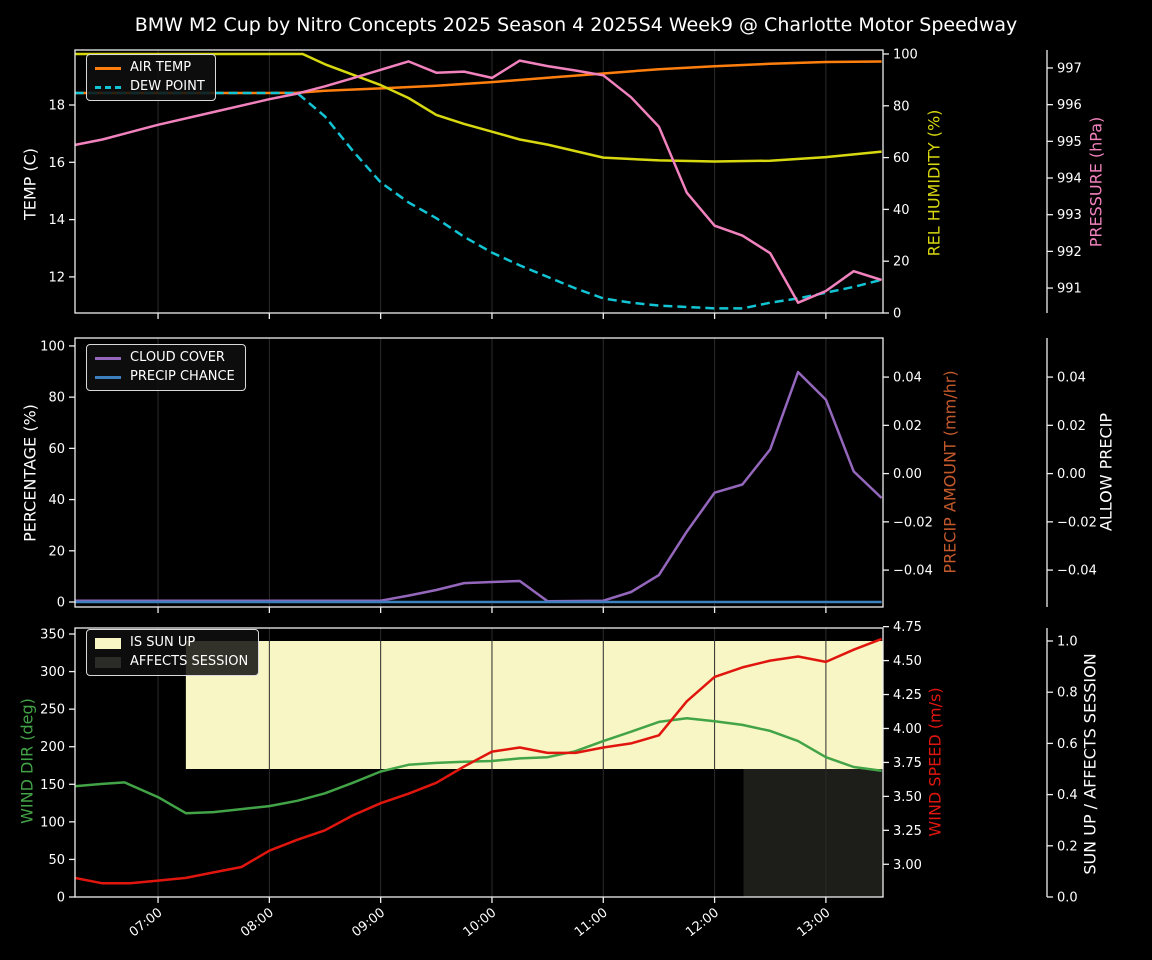 The width and height of the screenshot is (1152, 960). I want to click on axis-title-wind-dir: WIND DIR (deg), so click(27, 761).